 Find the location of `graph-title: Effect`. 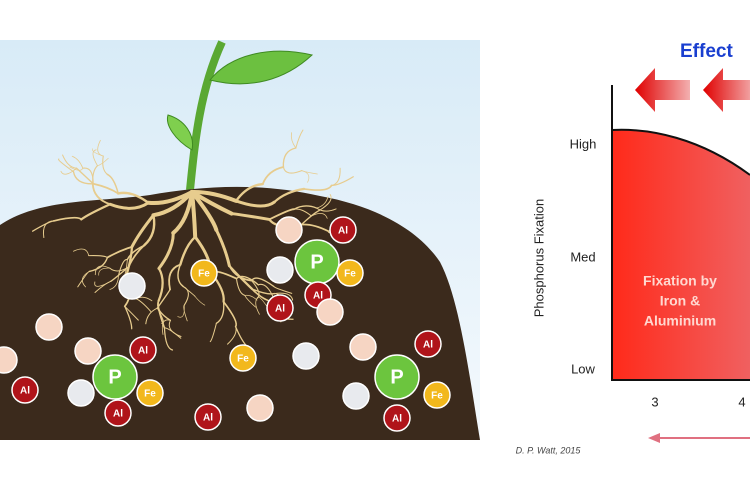

graph-title: Effect is located at coordinates (706, 51).